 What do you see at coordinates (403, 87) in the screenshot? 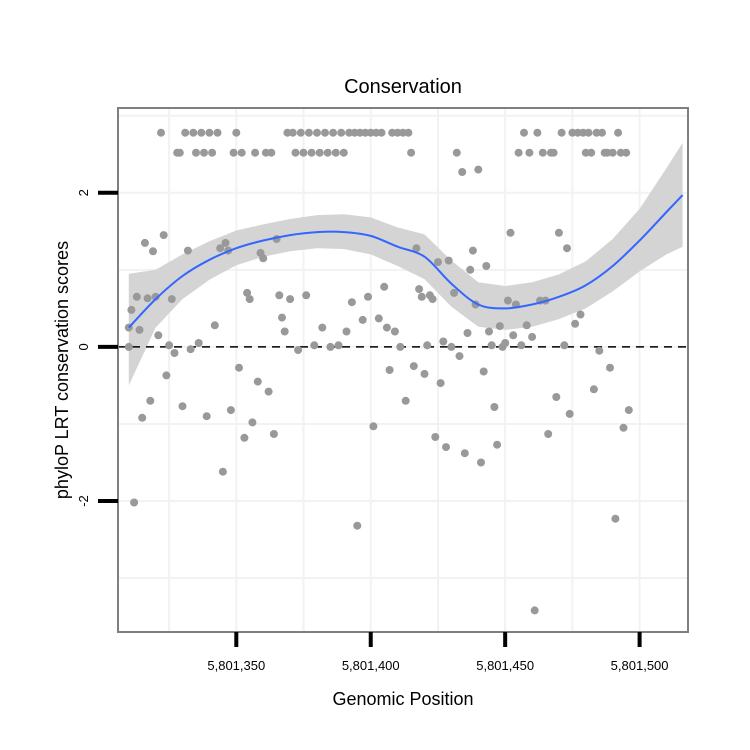
I see `chart-title: Conservation` at bounding box center [403, 87].